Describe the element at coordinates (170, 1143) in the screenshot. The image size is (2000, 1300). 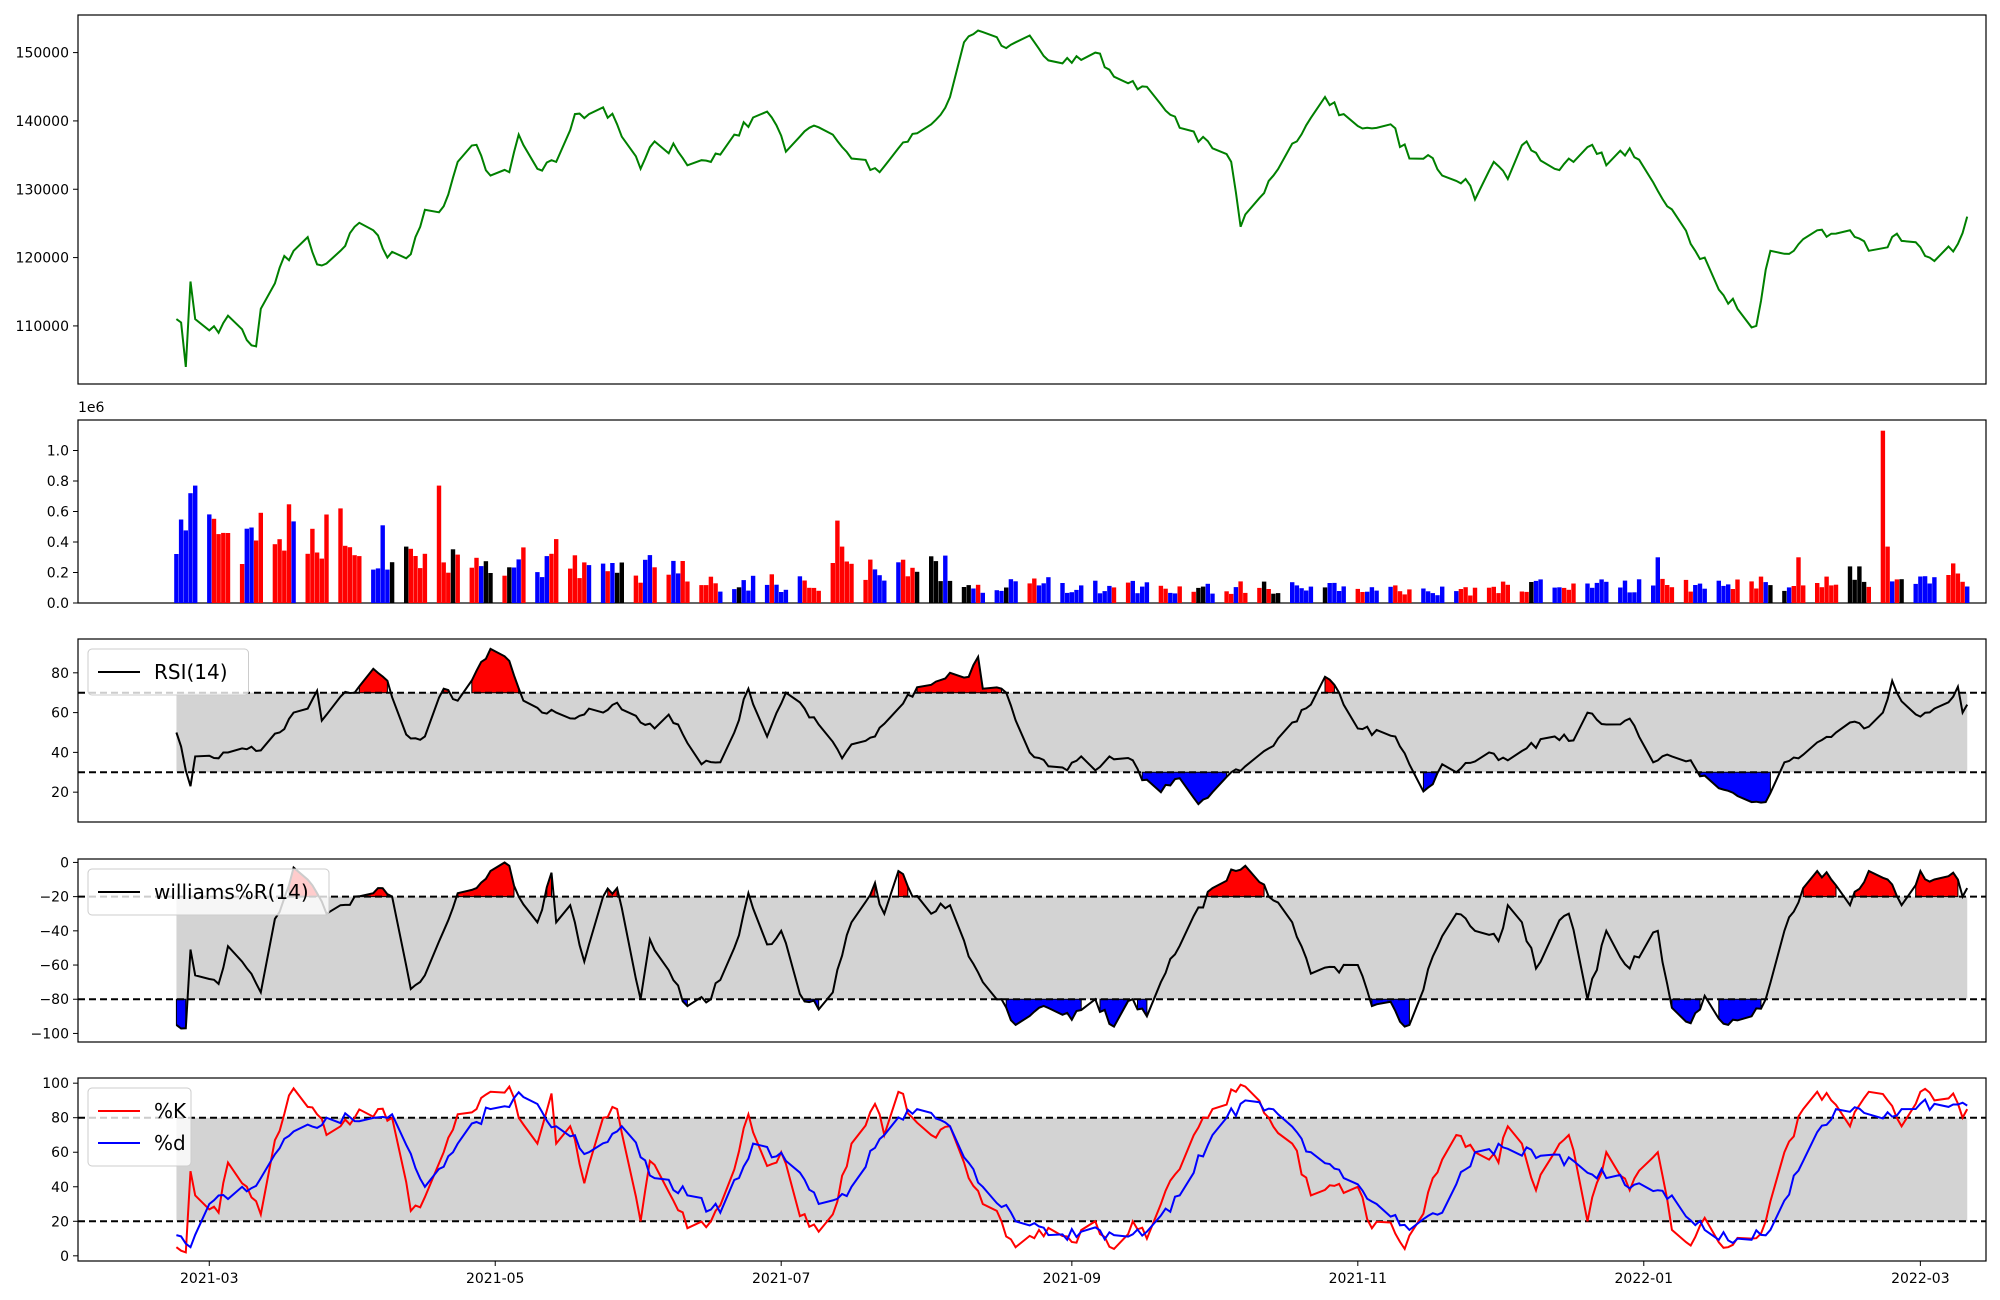
I see `panel-4-legend-label: %d` at that location.